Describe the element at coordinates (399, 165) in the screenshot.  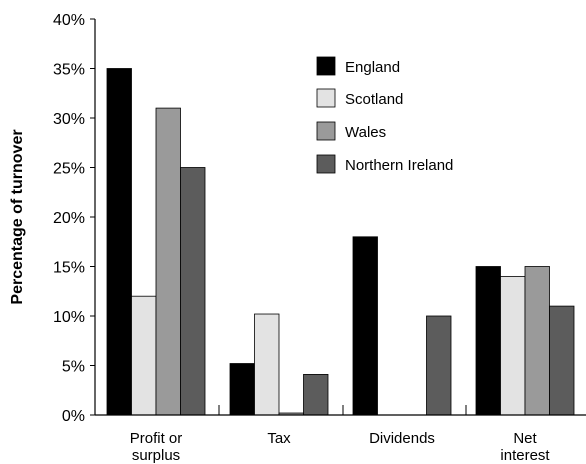
I see `legend-label: Northern Ireland` at that location.